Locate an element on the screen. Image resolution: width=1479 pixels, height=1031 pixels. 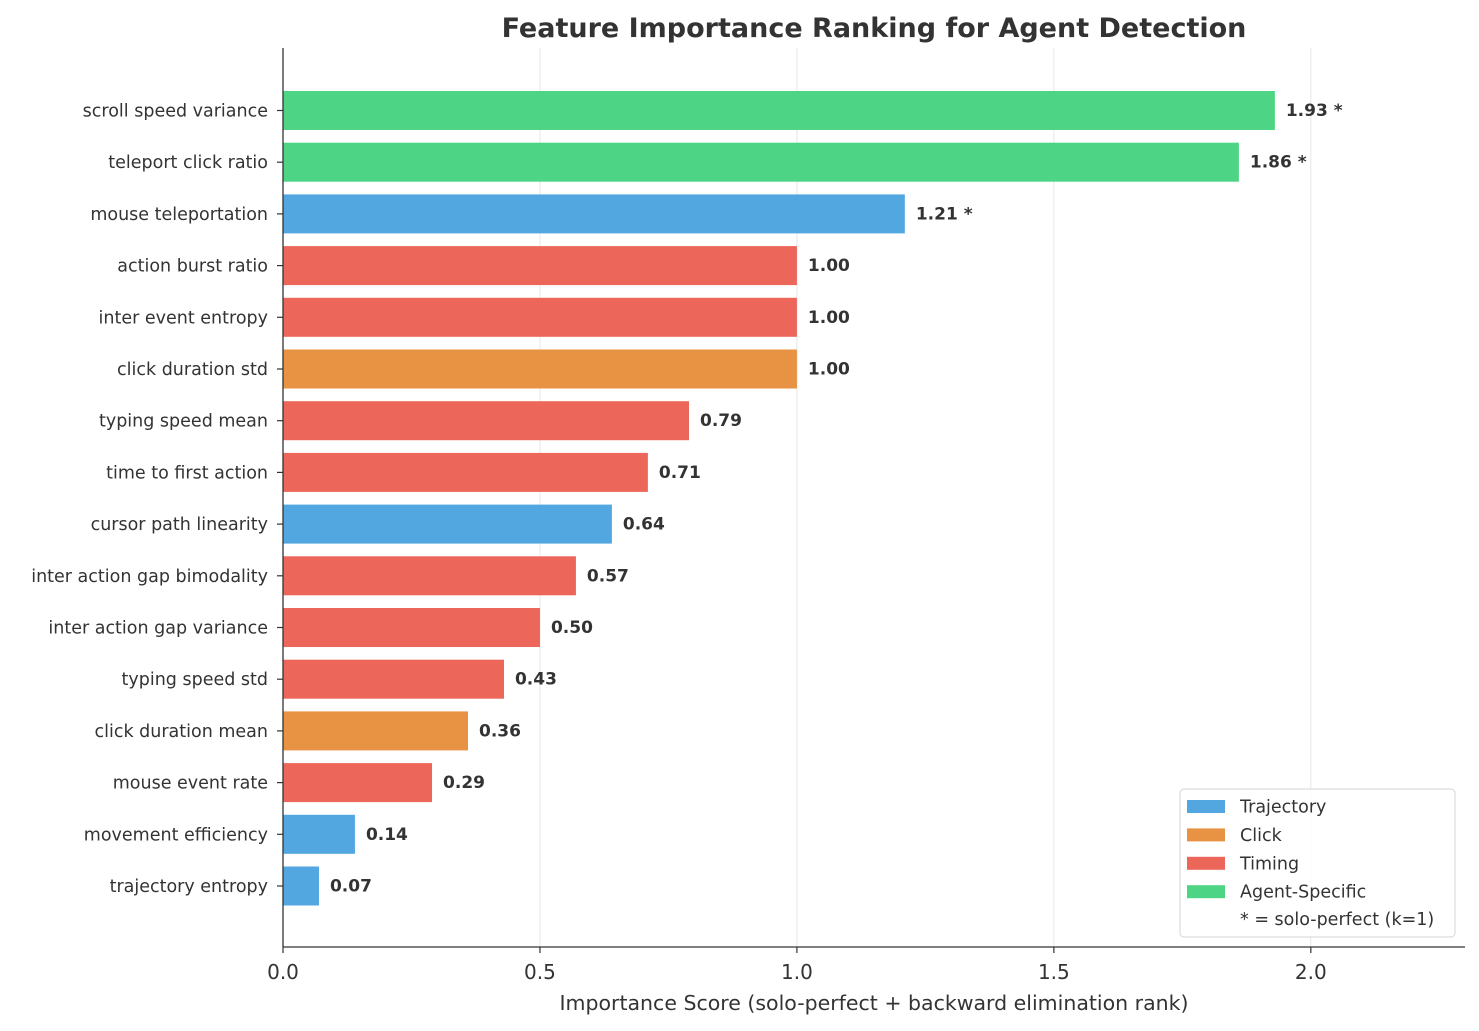
legend-label-1: Click is located at coordinates (1261, 836).